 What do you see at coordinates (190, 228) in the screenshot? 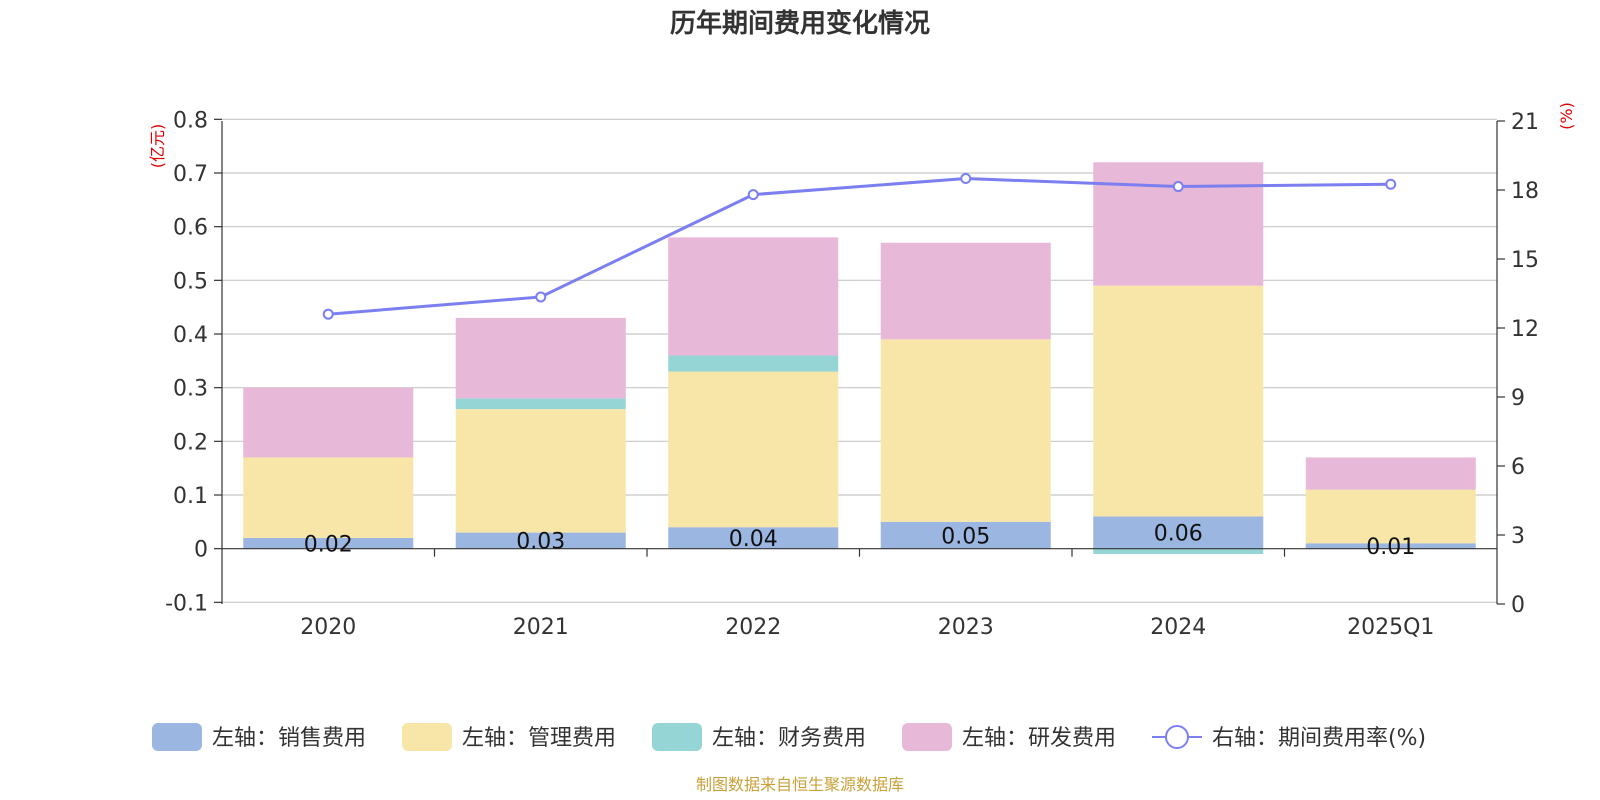
I see `left-tick-label: 0.6` at bounding box center [190, 228].